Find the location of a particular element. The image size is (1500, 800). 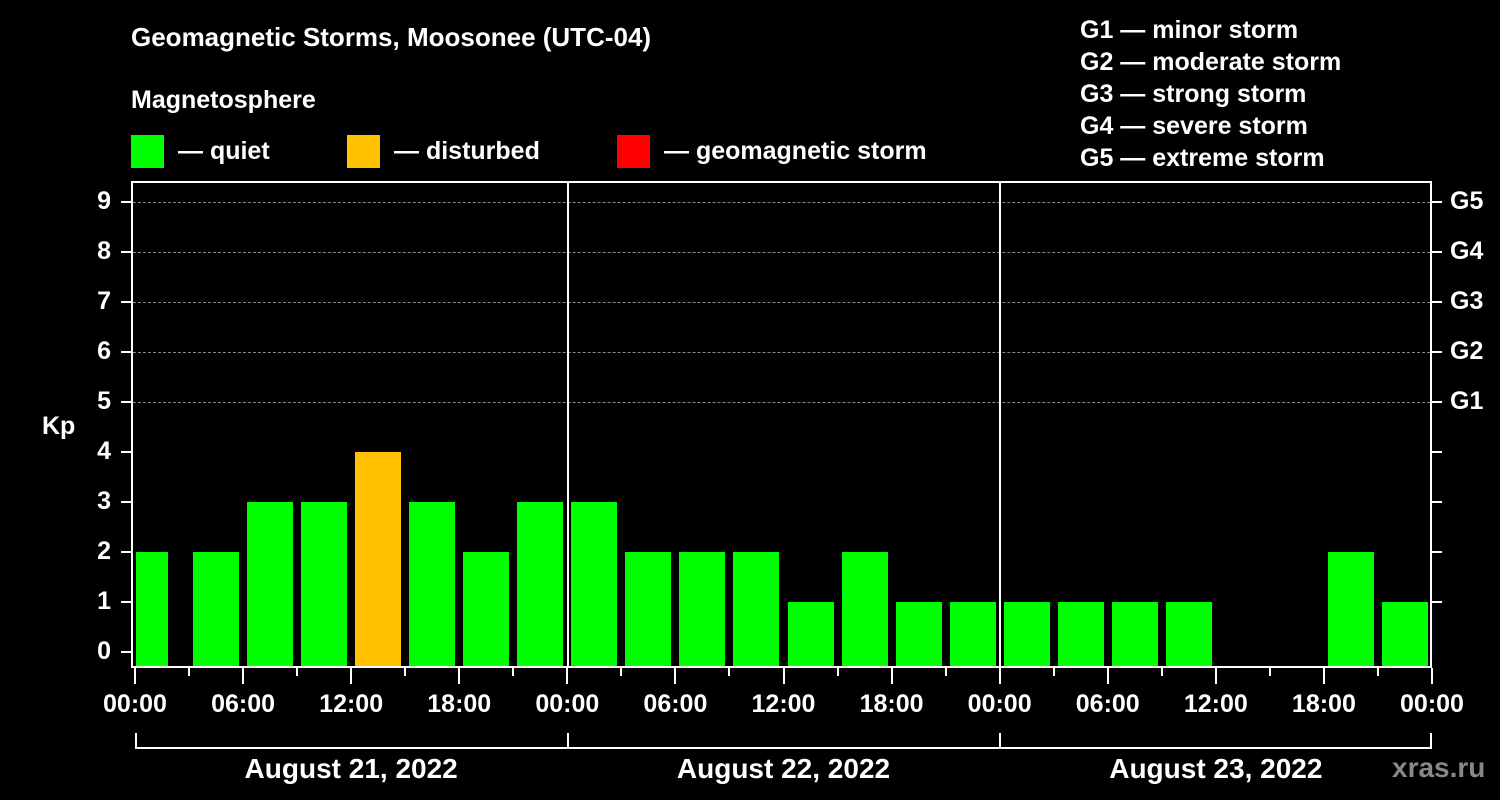

g5-legend: G5 — extreme storm is located at coordinates (1202, 158).